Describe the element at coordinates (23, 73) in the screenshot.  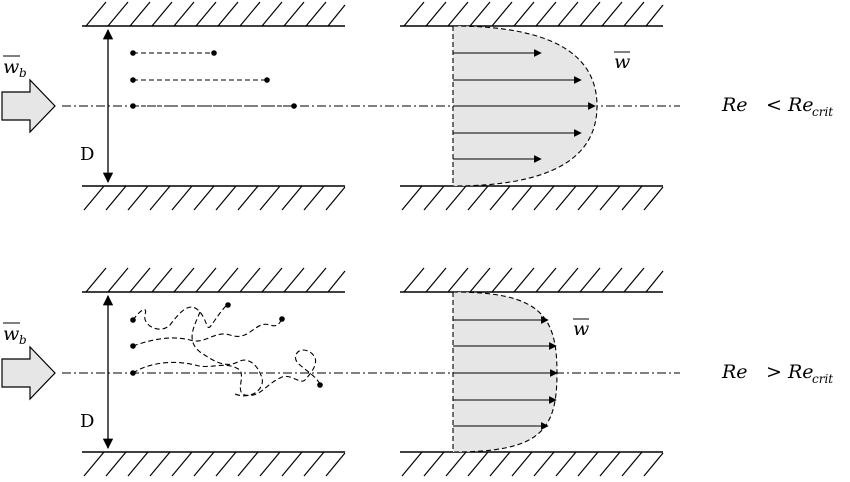
I see `bulk-velocity-subscript: b` at that location.